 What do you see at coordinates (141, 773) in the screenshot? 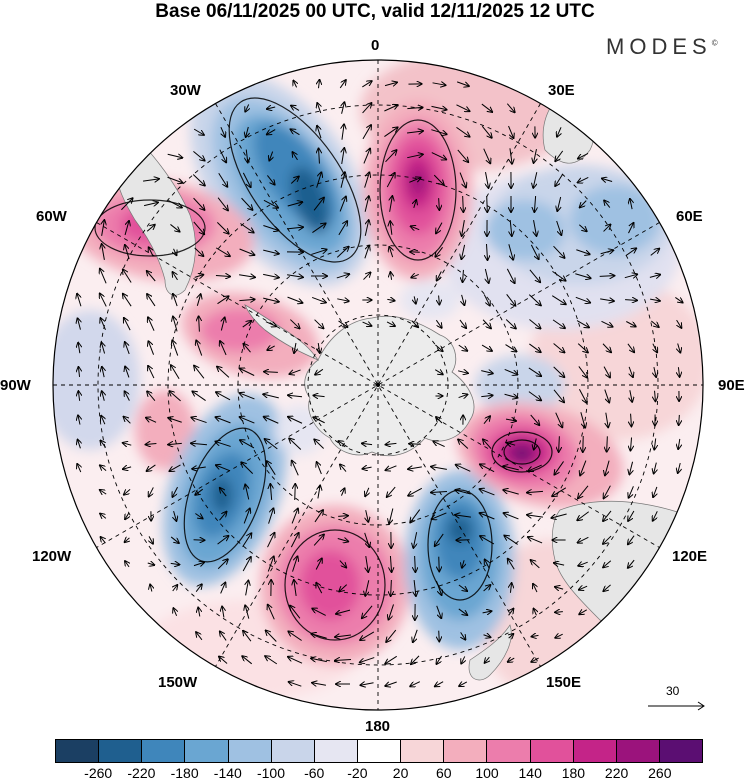
I see `colorbar-tick-label: -220` at bounding box center [141, 773].